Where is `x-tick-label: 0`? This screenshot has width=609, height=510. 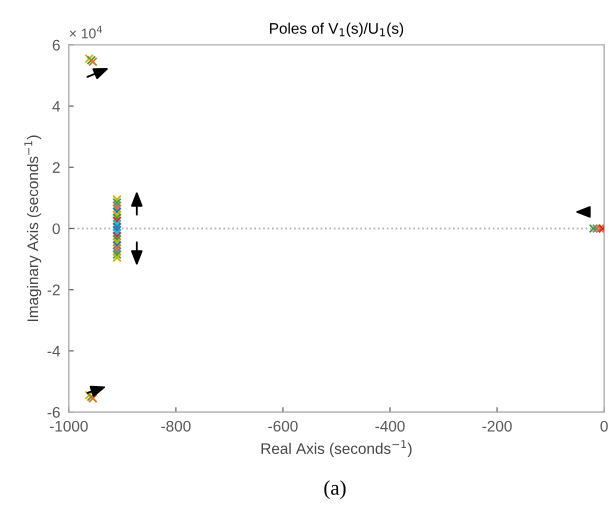
x-tick-label: 0 is located at coordinates (604, 426).